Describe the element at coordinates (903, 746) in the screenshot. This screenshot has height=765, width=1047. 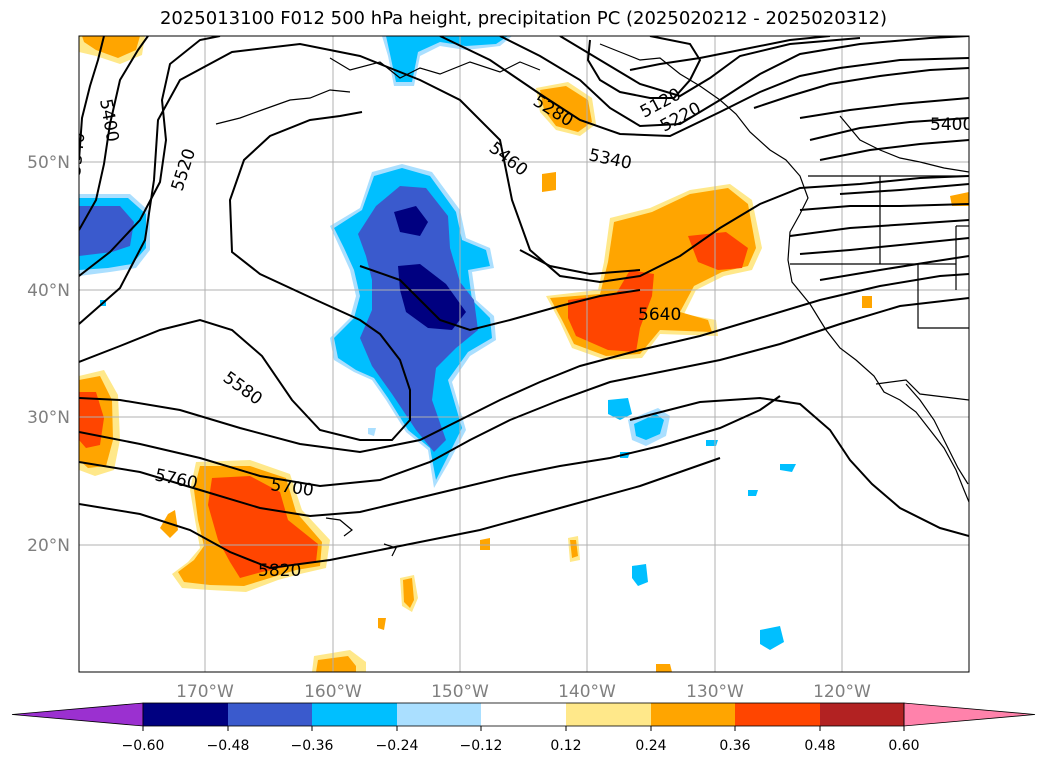
I see `colorbar-tick-label: 0.60` at that location.